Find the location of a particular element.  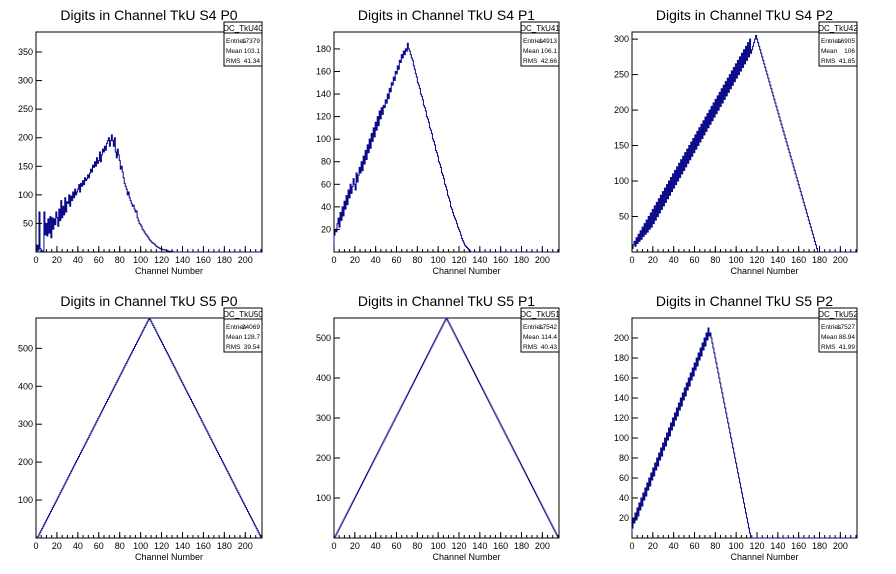

stats-box-name: DC_TkU40 is located at coordinates (243, 28).